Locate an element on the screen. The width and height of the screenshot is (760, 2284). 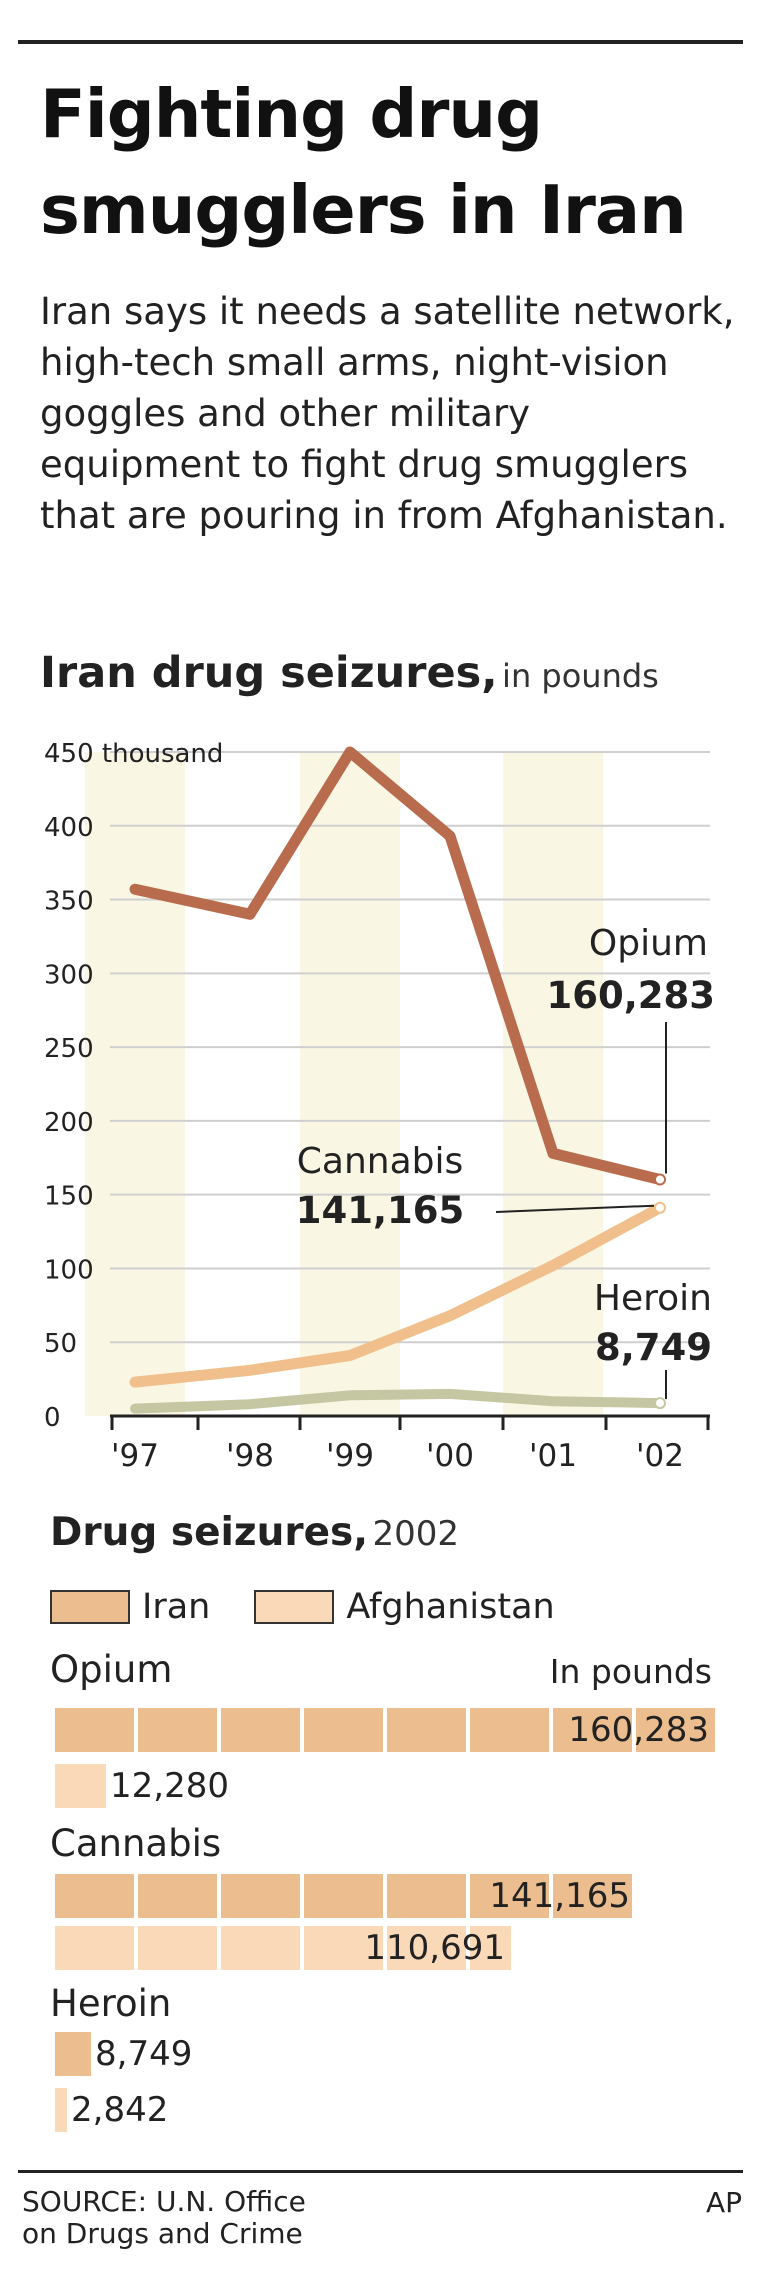
bar-unit-label: In pounds is located at coordinates (630, 1671).